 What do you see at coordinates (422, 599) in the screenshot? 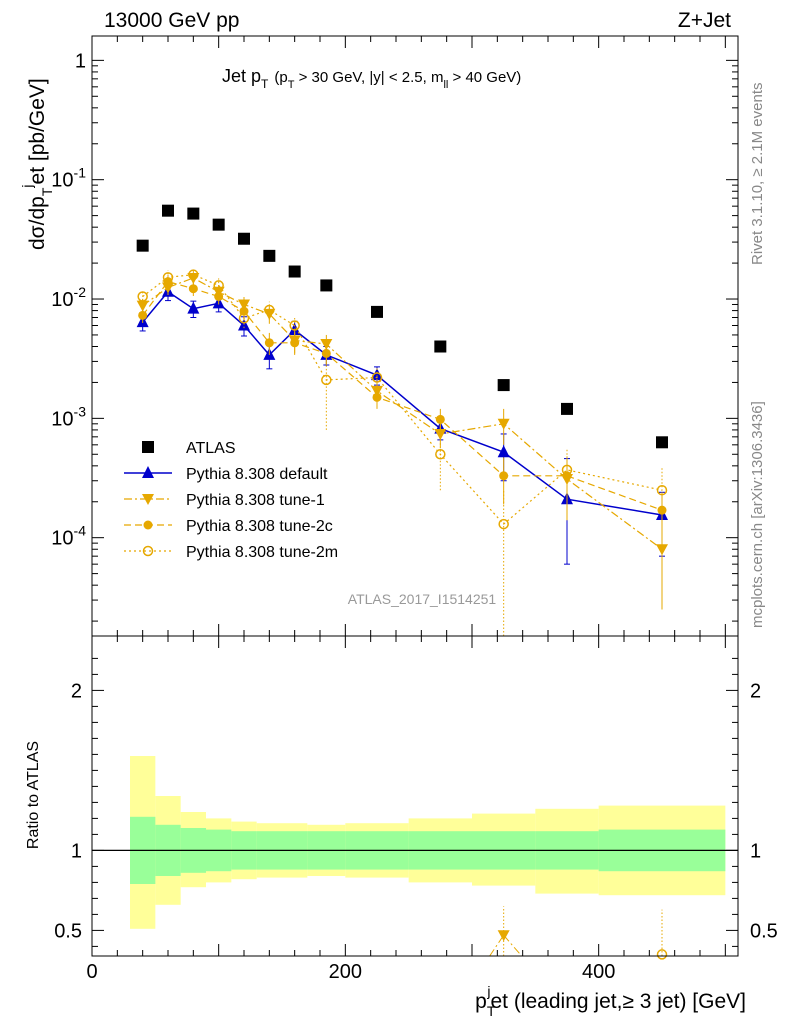
I see `analysis-id-label: ATLAS_2017_I1514251` at bounding box center [422, 599].